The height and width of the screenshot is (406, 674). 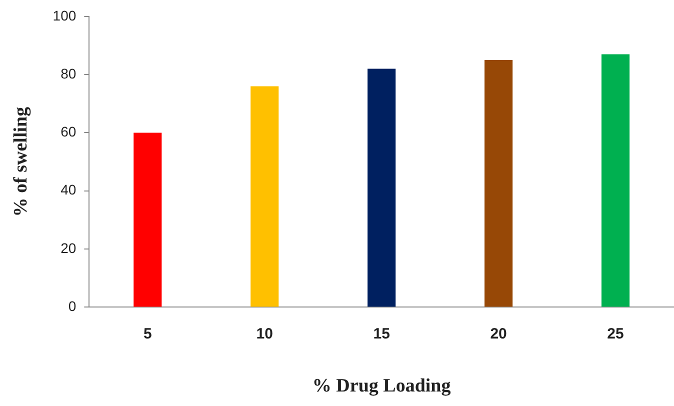 What do you see at coordinates (381, 333) in the screenshot?
I see `x-tick-label: 15` at bounding box center [381, 333].